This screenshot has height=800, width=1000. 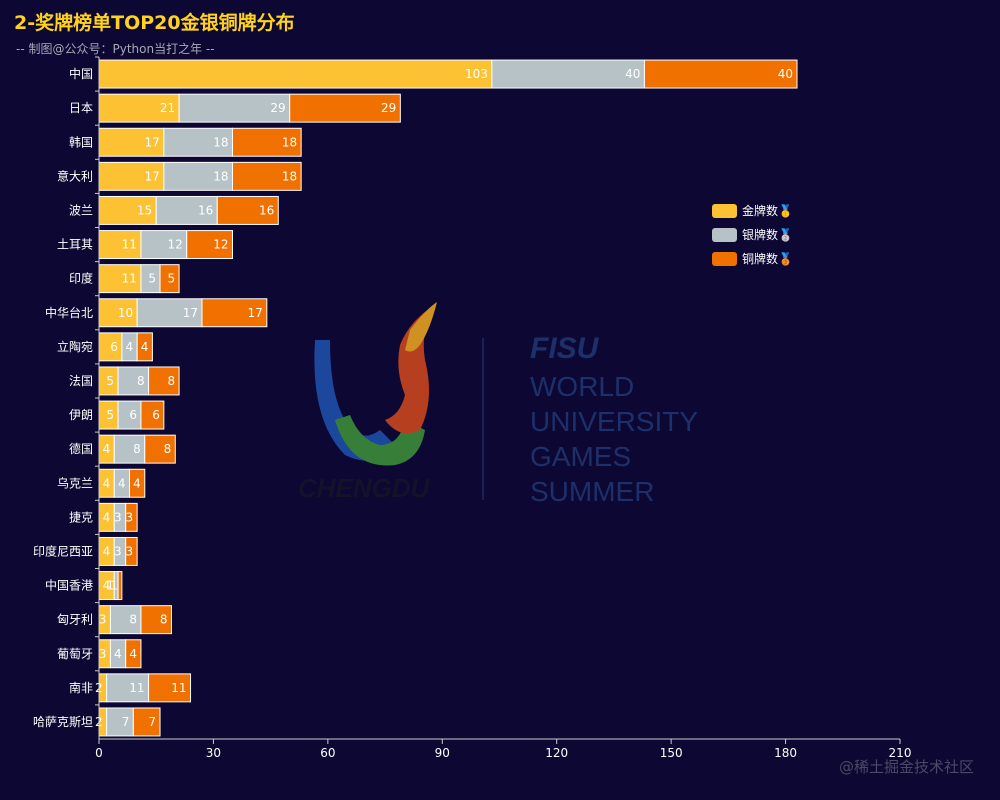 I want to click on bar-label-gold-0: 103, so click(x=476, y=74).